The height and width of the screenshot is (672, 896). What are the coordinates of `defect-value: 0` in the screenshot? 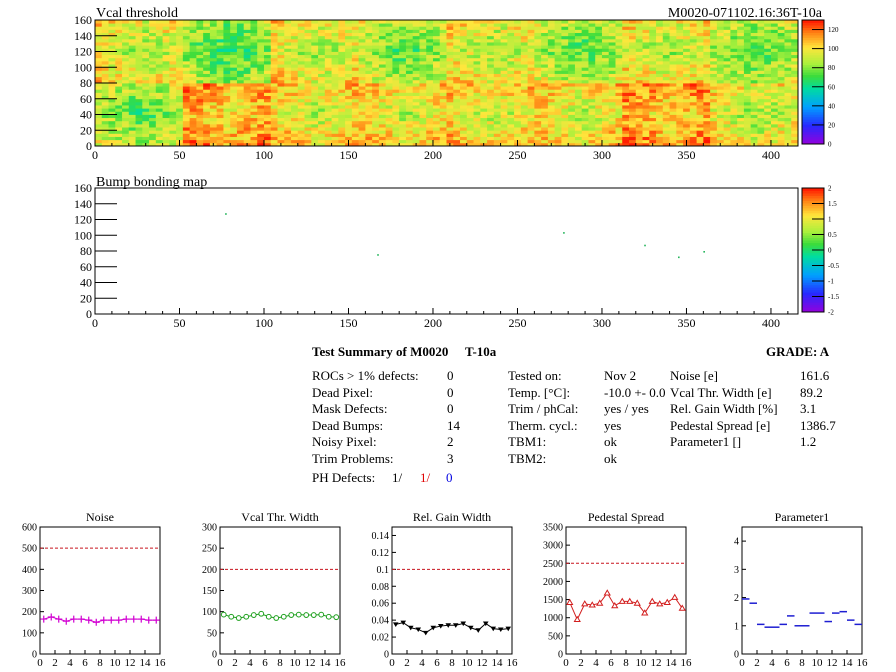 It's located at (450, 375).